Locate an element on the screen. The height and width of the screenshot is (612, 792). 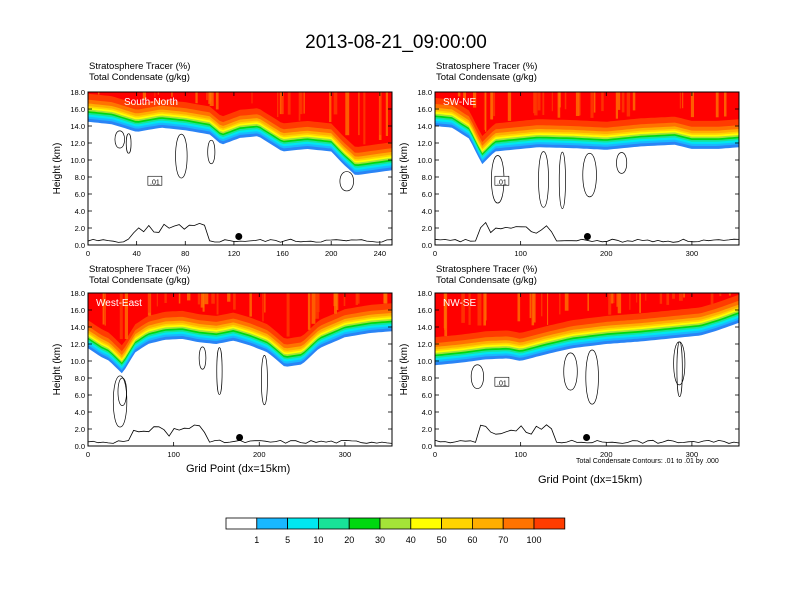
colorbar: 1 5 10 20 30 40 50 60 70 100 is located at coordinates (395, 531).